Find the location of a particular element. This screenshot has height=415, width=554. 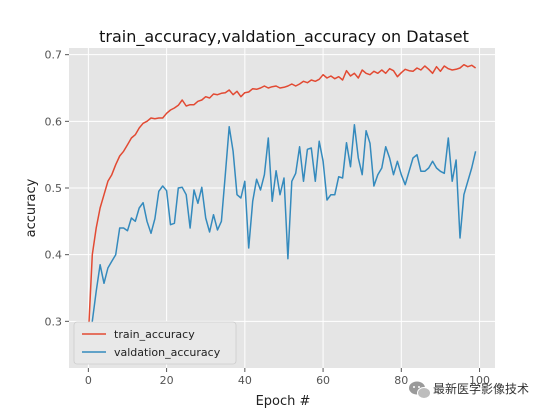

y-tick-label: 0.6 is located at coordinates (54, 121).